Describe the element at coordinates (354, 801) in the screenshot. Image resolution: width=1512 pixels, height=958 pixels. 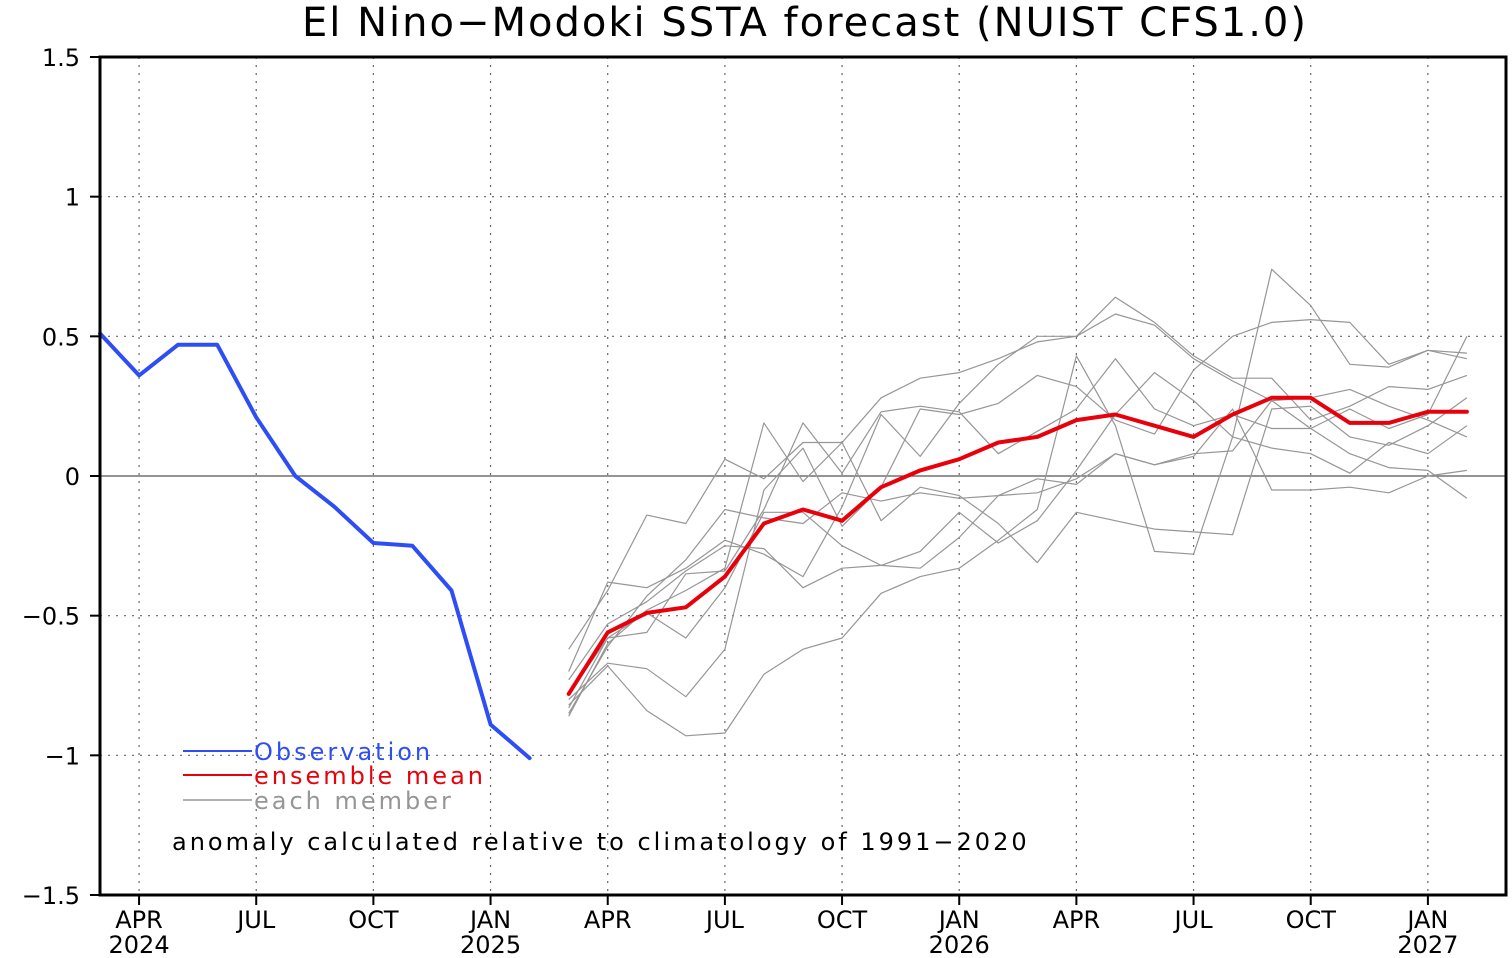
I see `legend-label-each-member: each member` at that location.